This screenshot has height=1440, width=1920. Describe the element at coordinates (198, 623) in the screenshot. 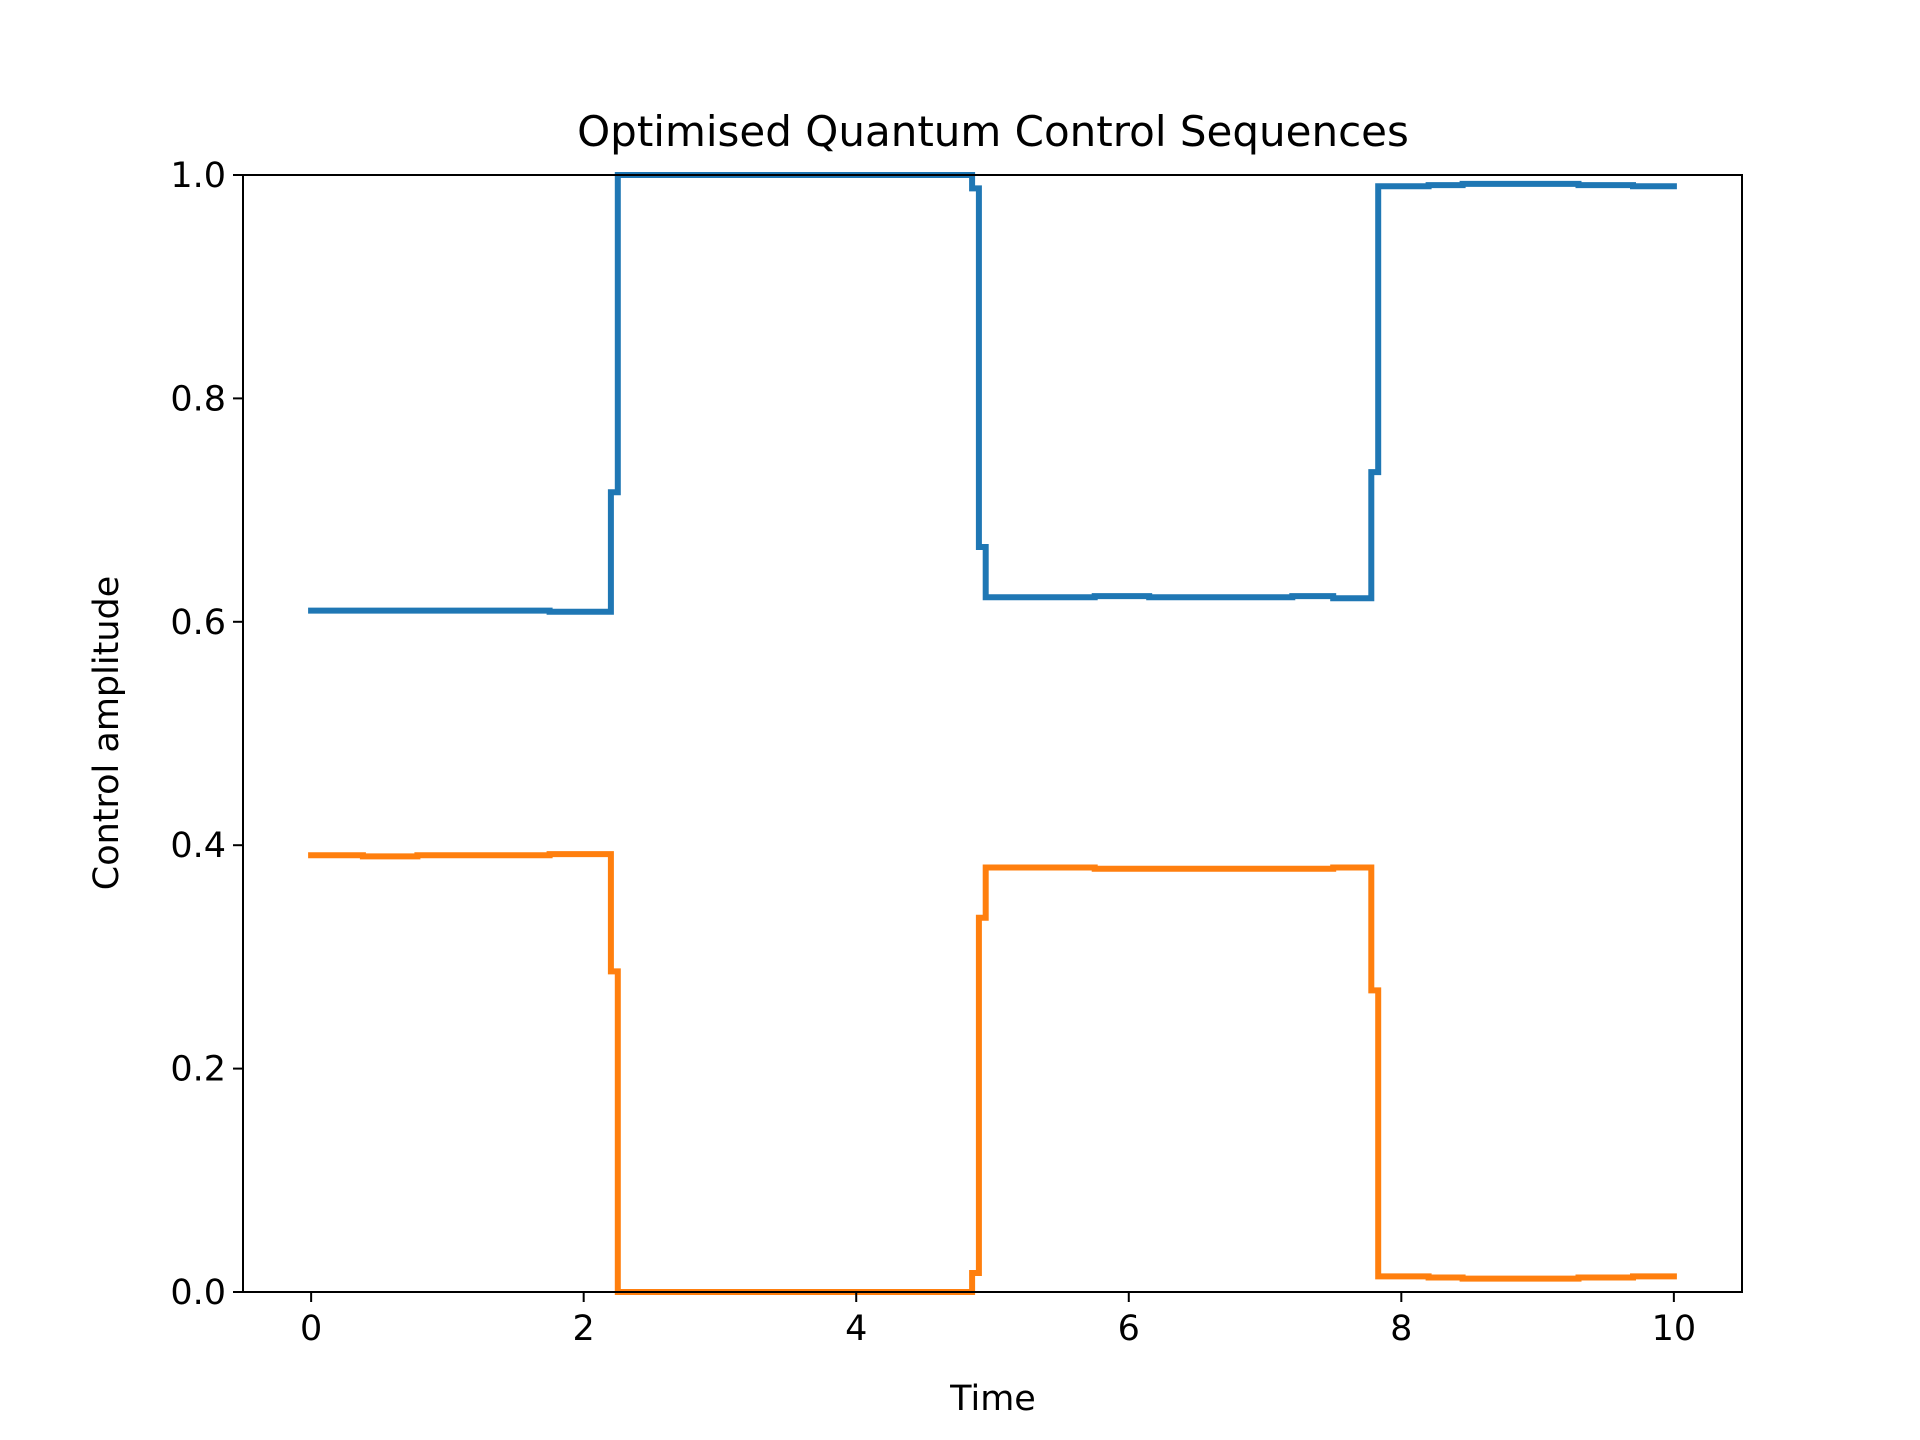

I see `y-tick-label: 0.6` at that location.